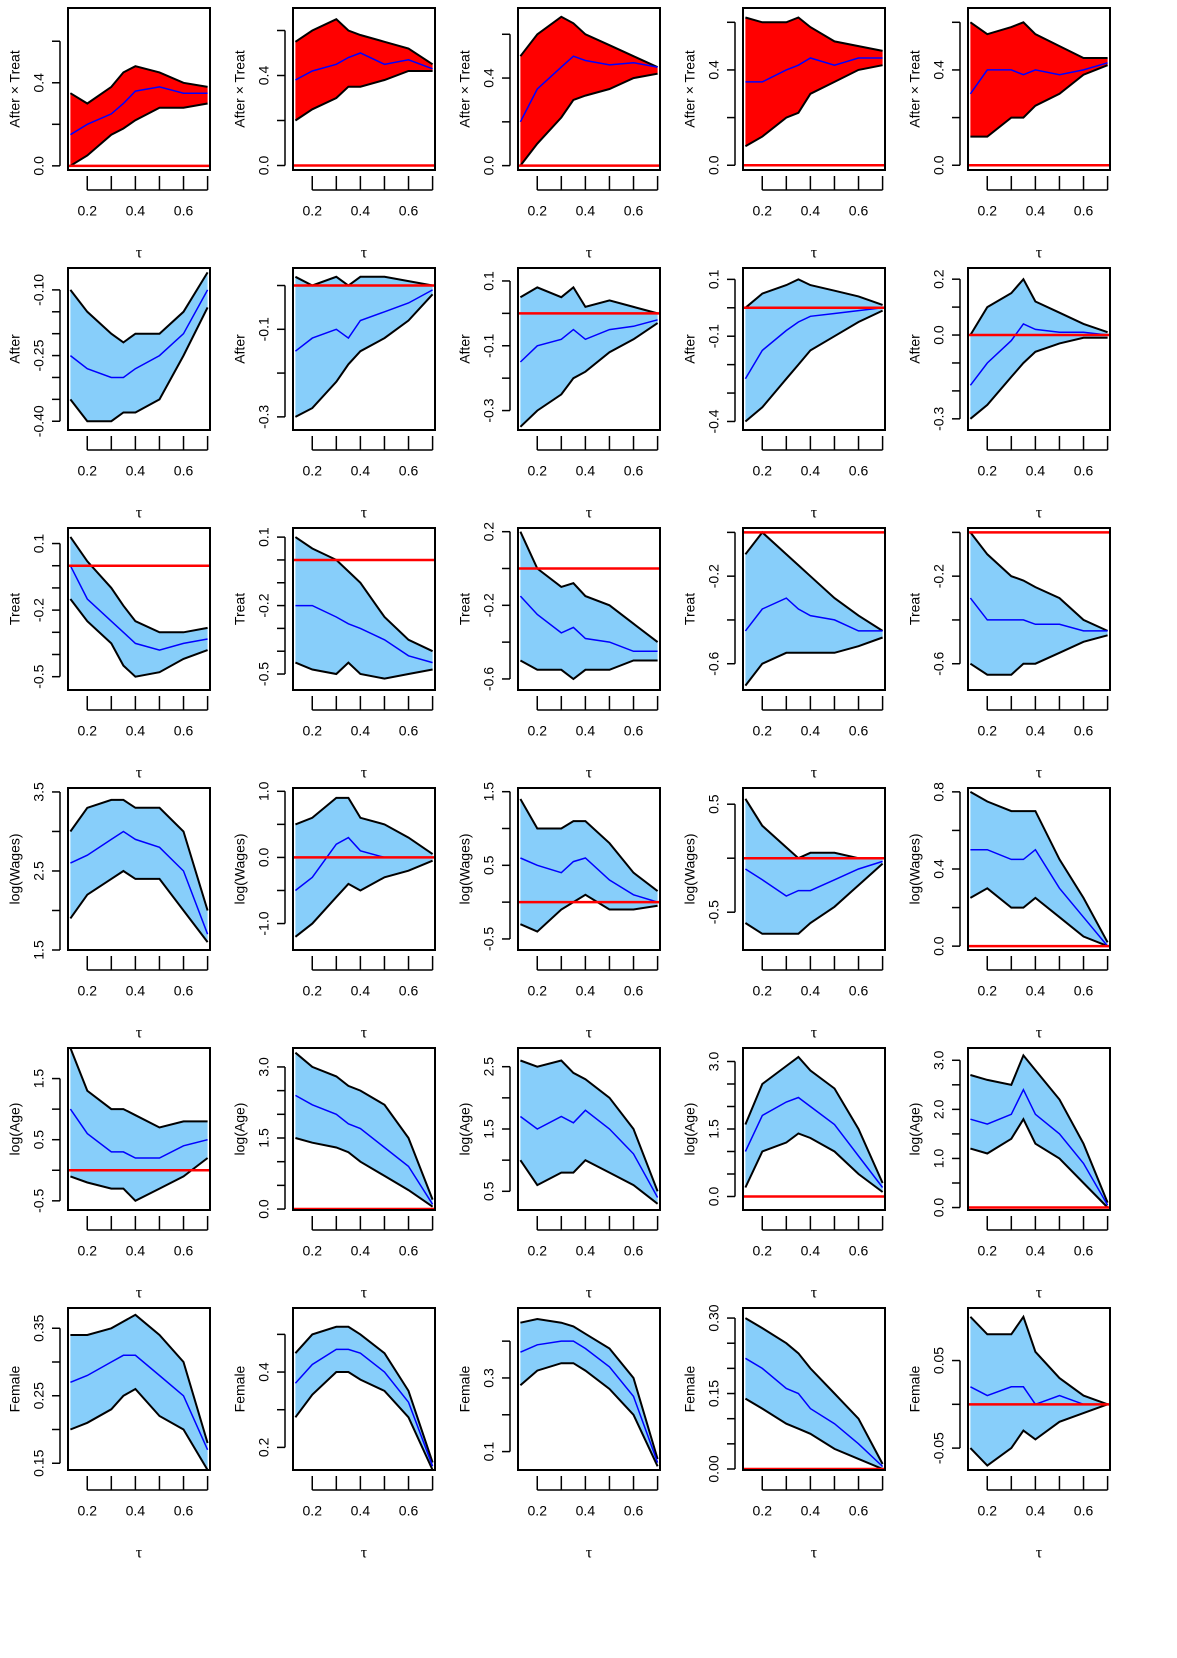  Describe the element at coordinates (559, 652) in the screenshot. I see `panel: 0.2 0.4 0.6 τ -0.6 -0.2 0.2 Treat` at that location.